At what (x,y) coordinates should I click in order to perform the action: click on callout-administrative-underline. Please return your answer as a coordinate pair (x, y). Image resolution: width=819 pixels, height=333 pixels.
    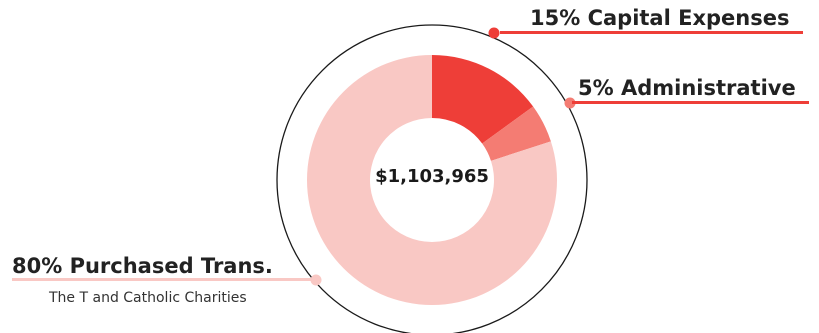
    Looking at the image, I should click on (690, 102).